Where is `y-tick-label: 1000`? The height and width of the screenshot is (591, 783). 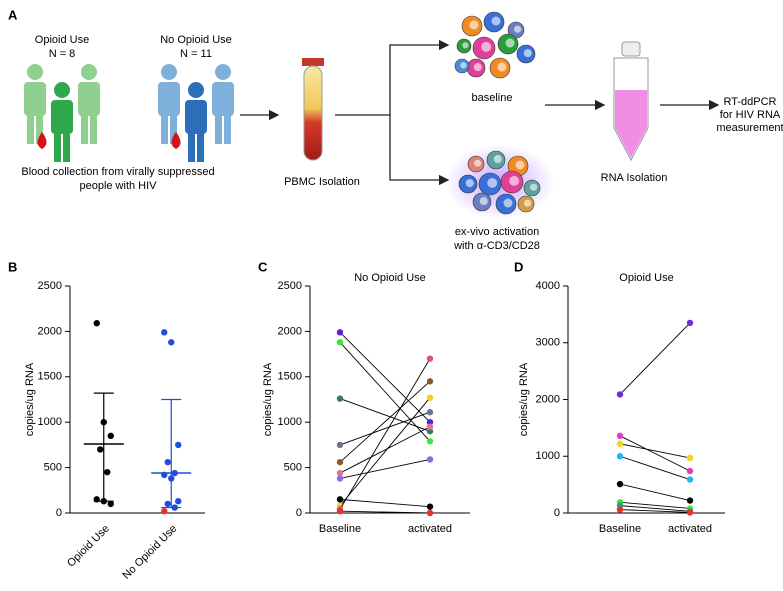 y-tick-label: 1000 is located at coordinates (548, 456).